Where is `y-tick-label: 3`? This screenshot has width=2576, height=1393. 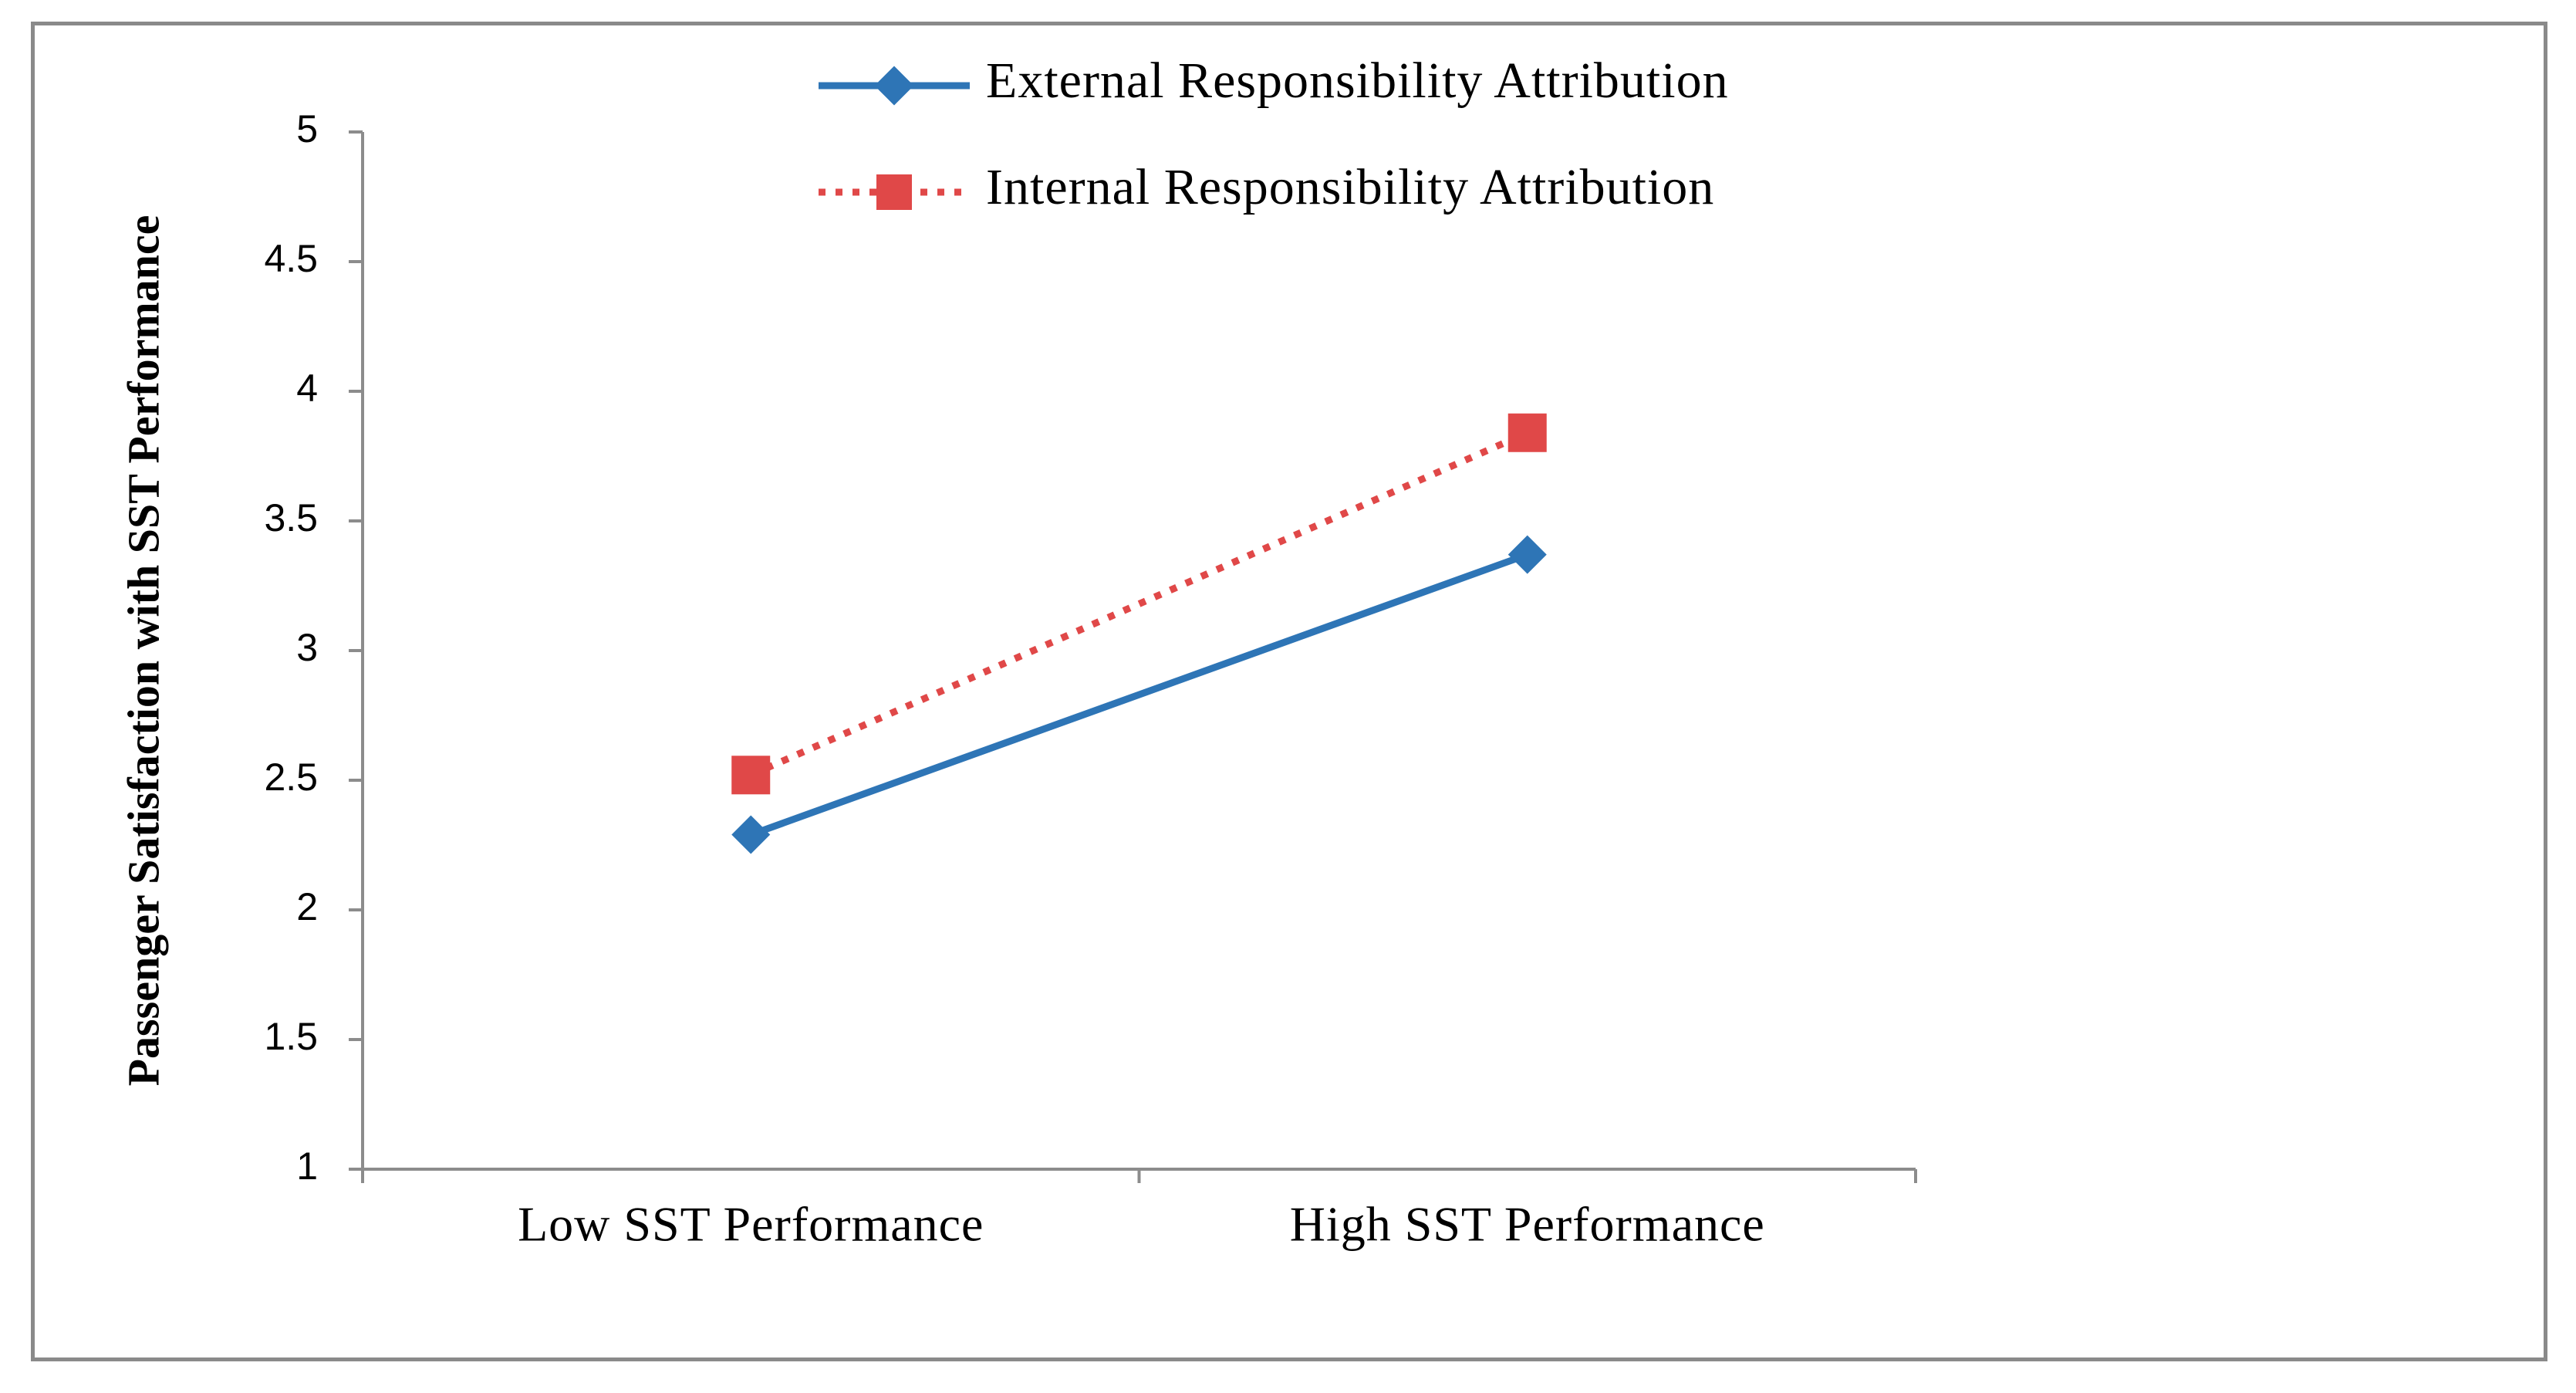
y-tick-label: 3 is located at coordinates (307, 647).